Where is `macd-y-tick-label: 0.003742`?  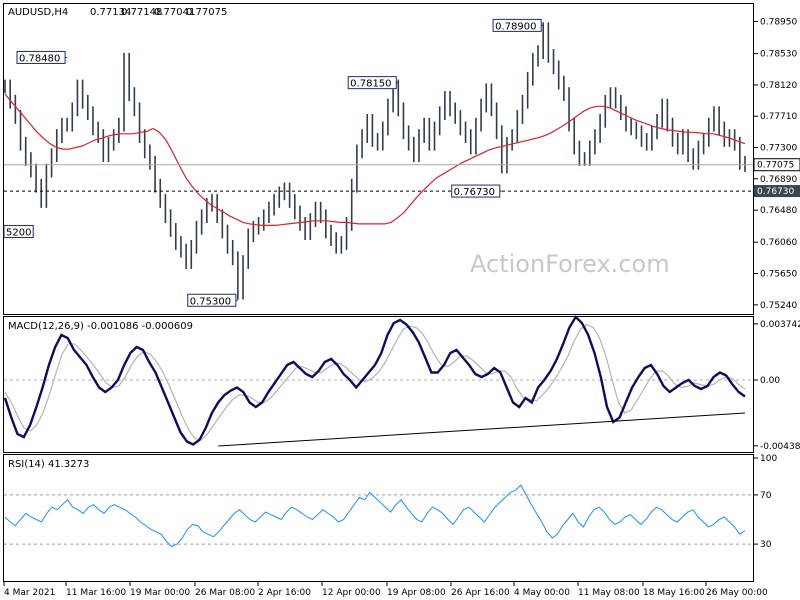
macd-y-tick-label: 0.003742 is located at coordinates (780, 325).